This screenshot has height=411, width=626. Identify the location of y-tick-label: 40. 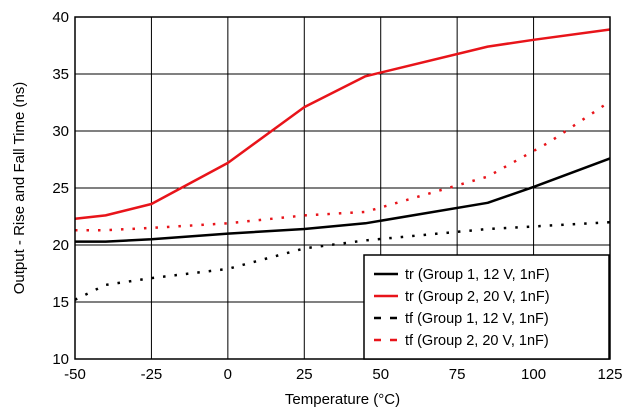
(60, 17).